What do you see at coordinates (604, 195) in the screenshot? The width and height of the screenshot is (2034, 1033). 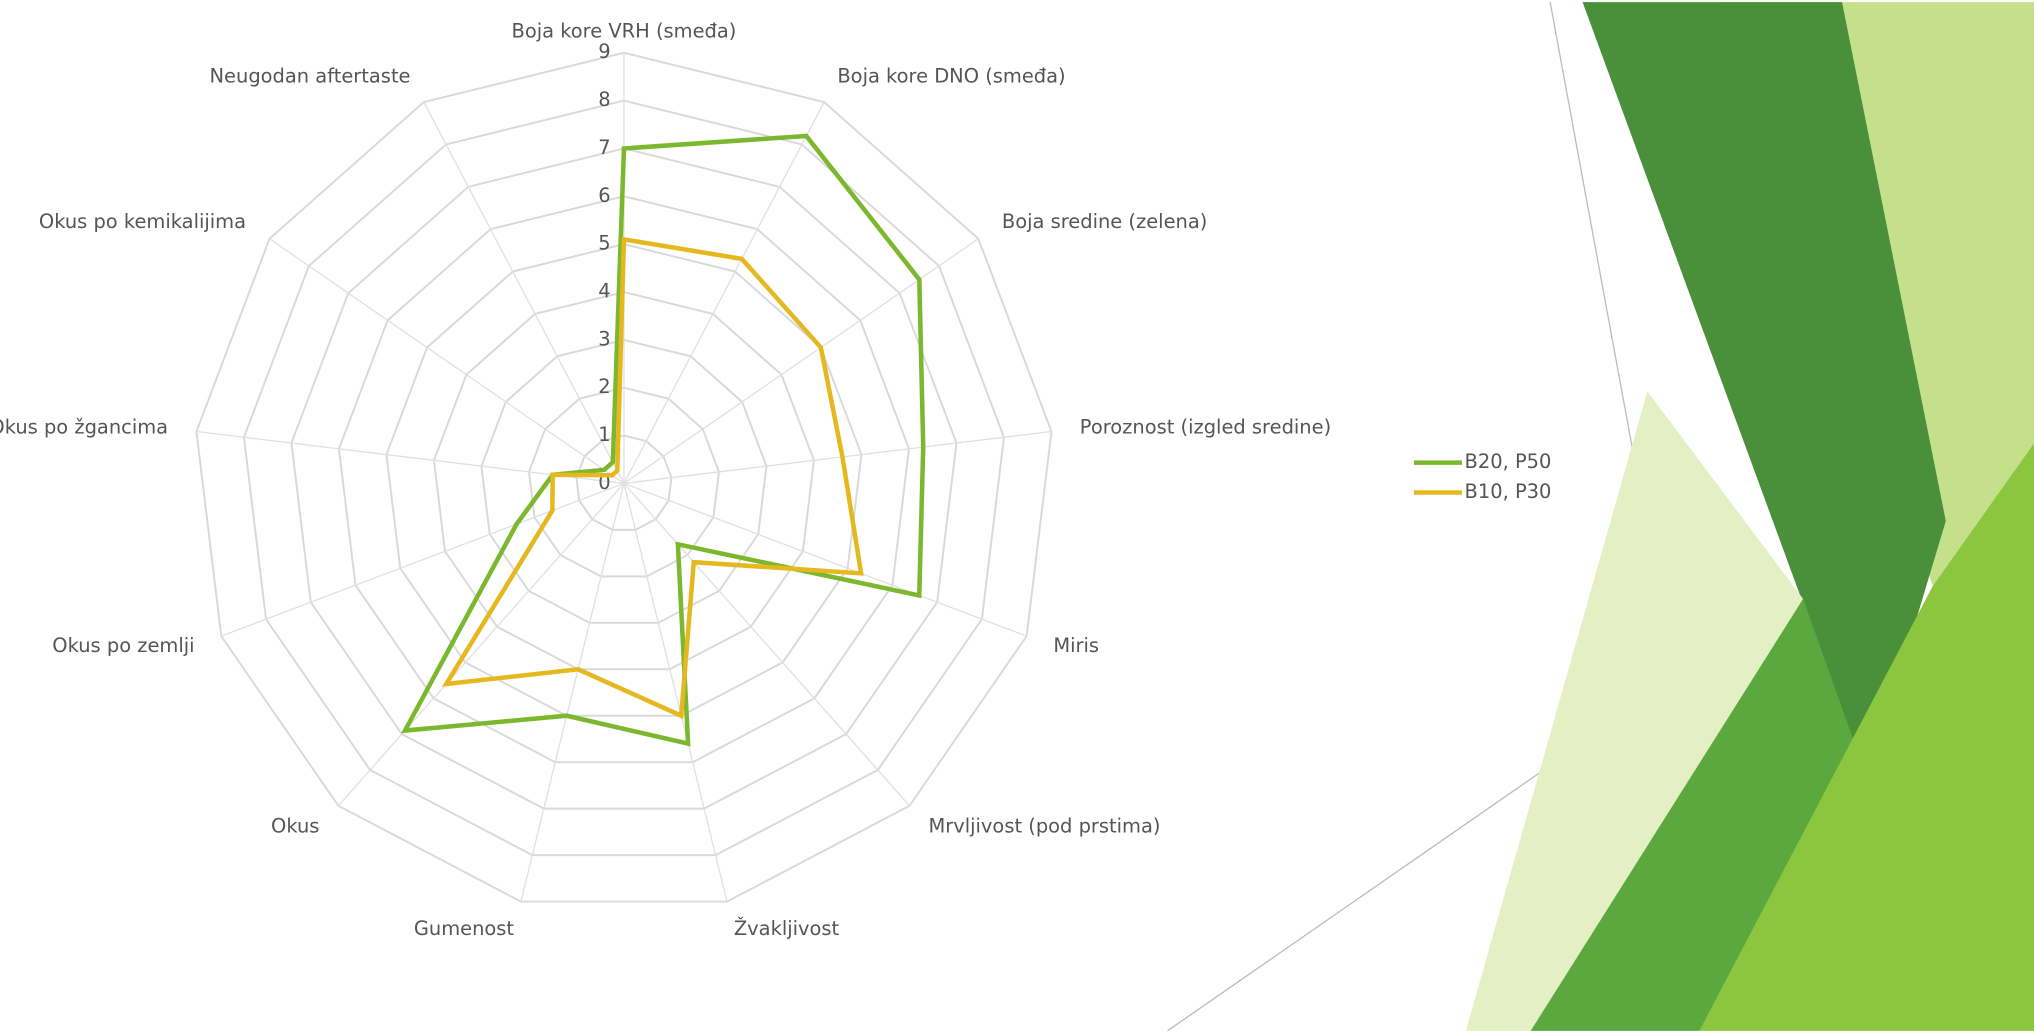 I see `r-tick-label: 6` at bounding box center [604, 195].